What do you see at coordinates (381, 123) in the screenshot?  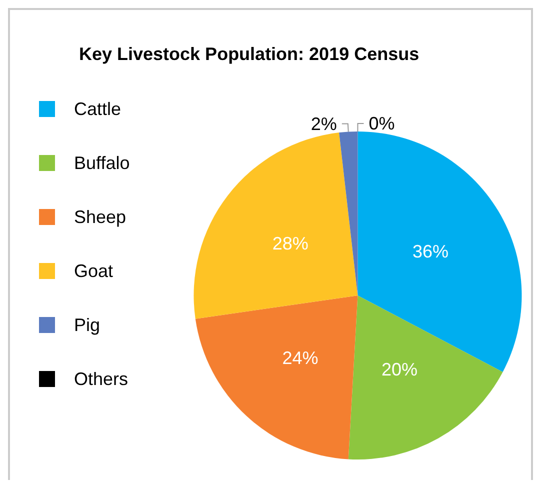 I see `text: 0%` at bounding box center [381, 123].